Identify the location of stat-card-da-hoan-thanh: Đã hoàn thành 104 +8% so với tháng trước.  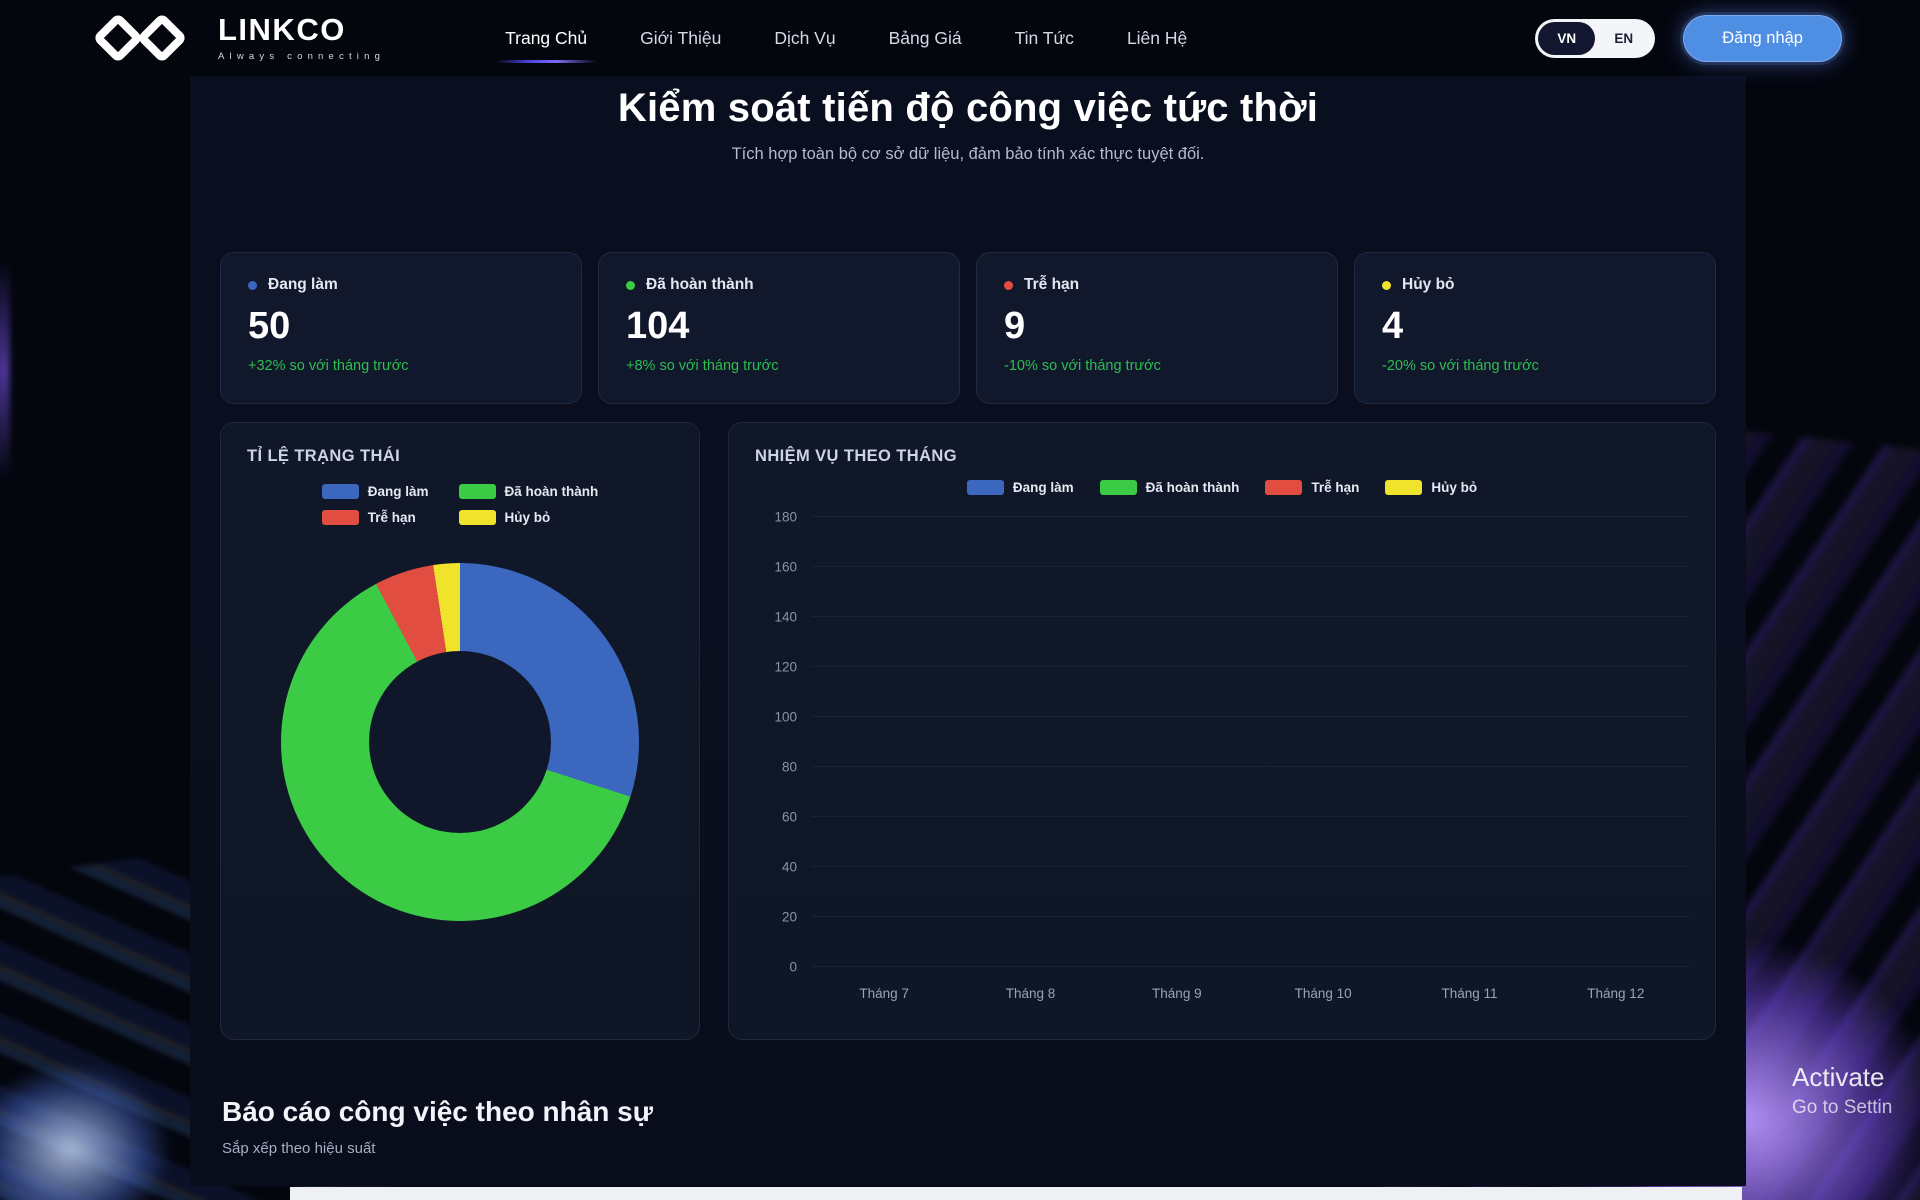
(779, 328).